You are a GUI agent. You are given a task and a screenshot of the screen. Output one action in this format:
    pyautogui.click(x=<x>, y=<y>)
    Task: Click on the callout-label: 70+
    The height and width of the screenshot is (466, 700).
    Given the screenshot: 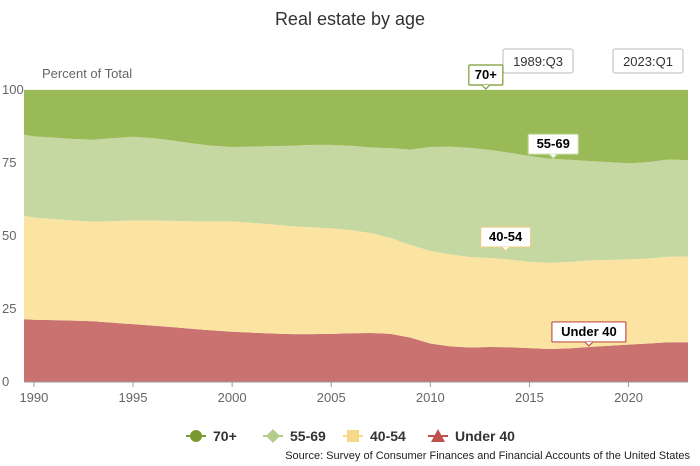 What is the action you would take?
    pyautogui.click(x=486, y=74)
    